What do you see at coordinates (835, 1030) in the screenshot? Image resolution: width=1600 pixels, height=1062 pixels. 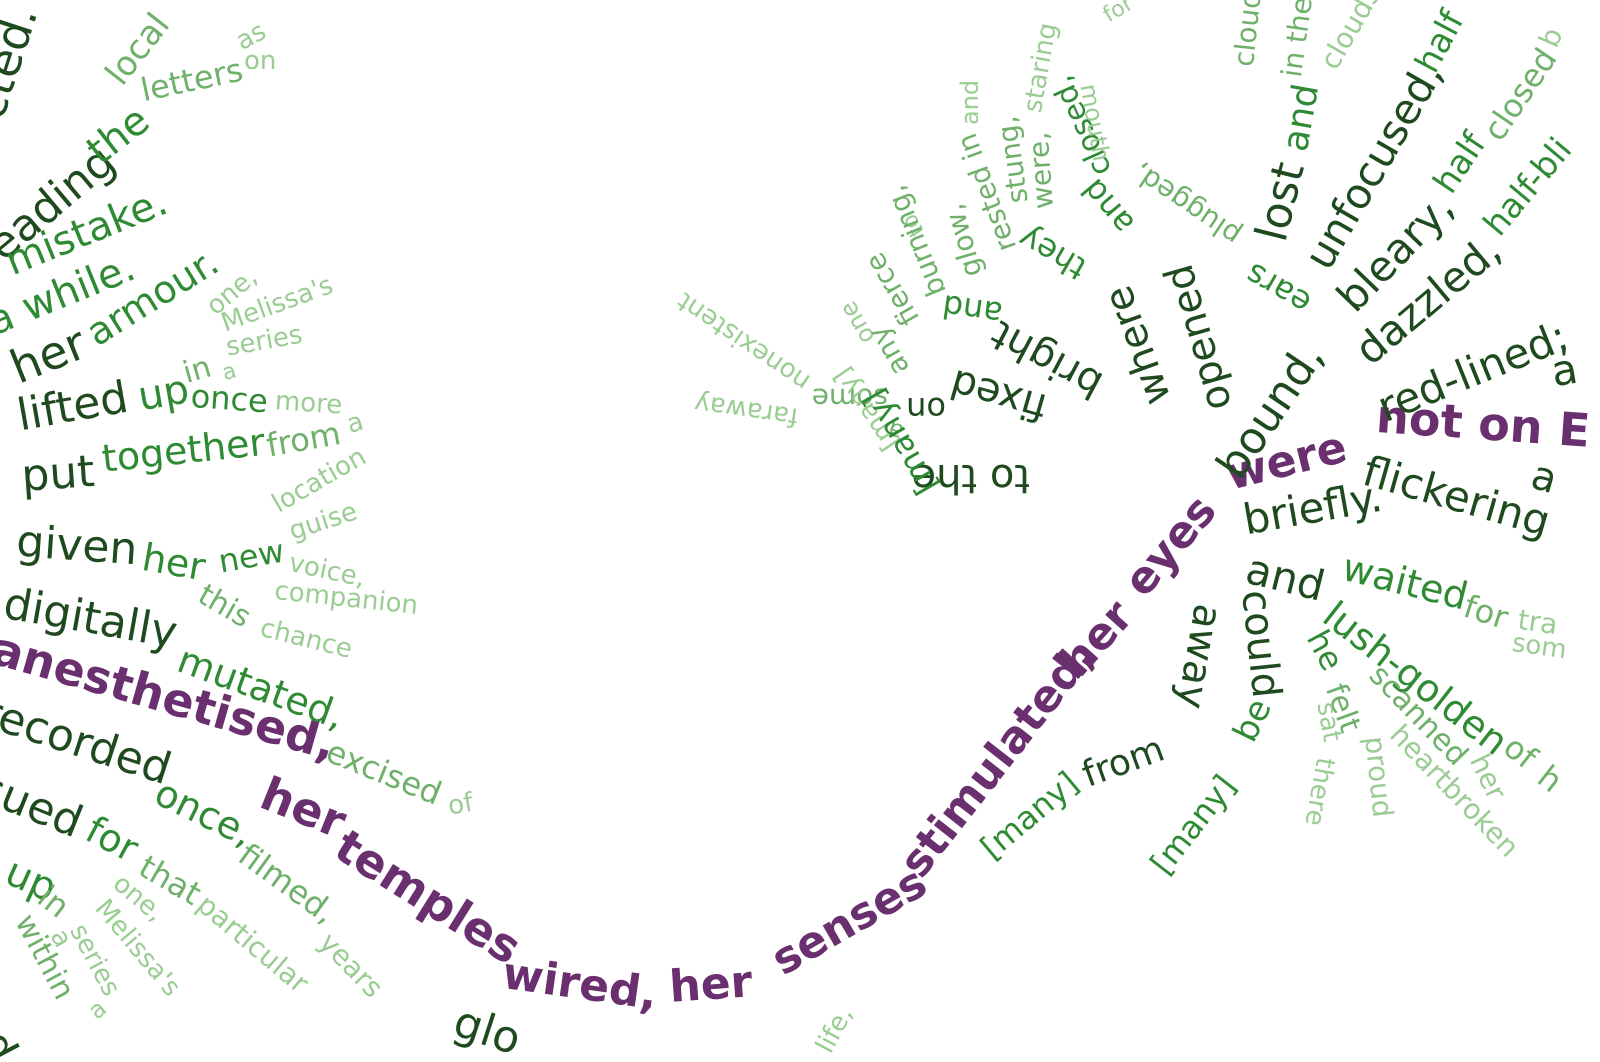 I see `branch-word: life,` at bounding box center [835, 1030].